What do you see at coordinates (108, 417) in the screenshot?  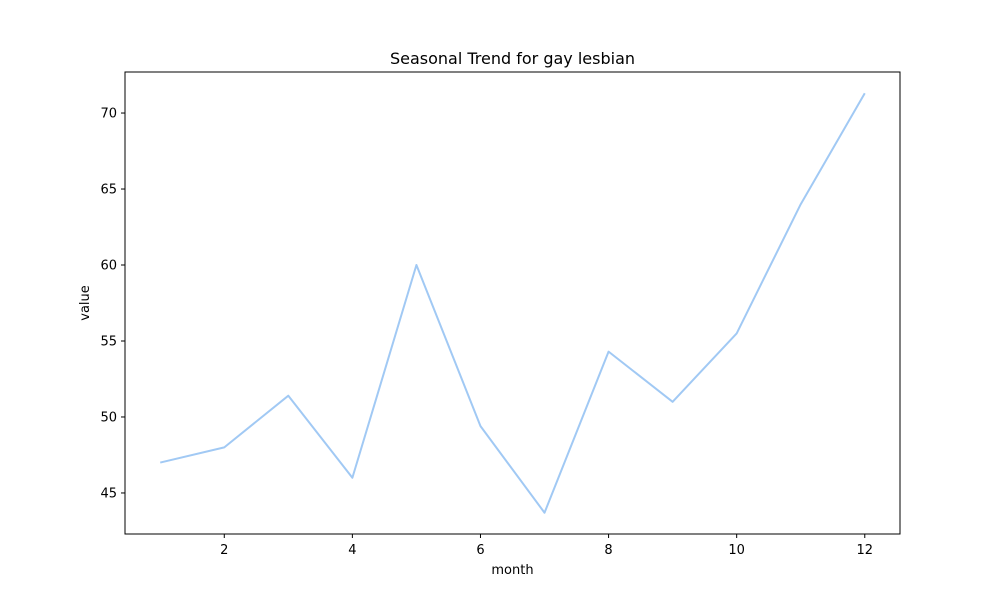 I see `y-tick-label: 50` at bounding box center [108, 417].